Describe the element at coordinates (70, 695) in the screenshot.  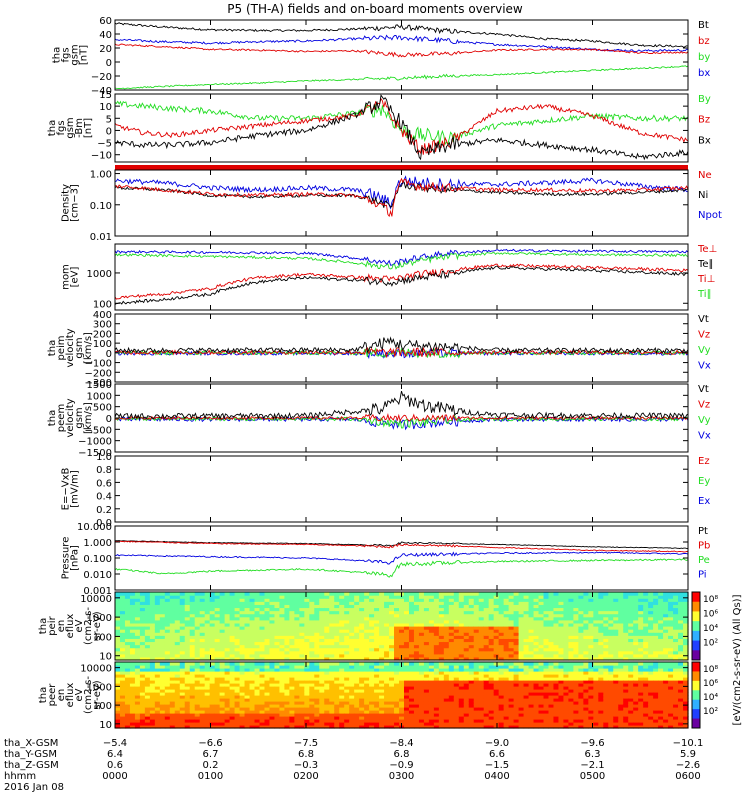
I see `y-axis-label: thapeerenefluxeV(cm2-s-sr-eV)` at that location.